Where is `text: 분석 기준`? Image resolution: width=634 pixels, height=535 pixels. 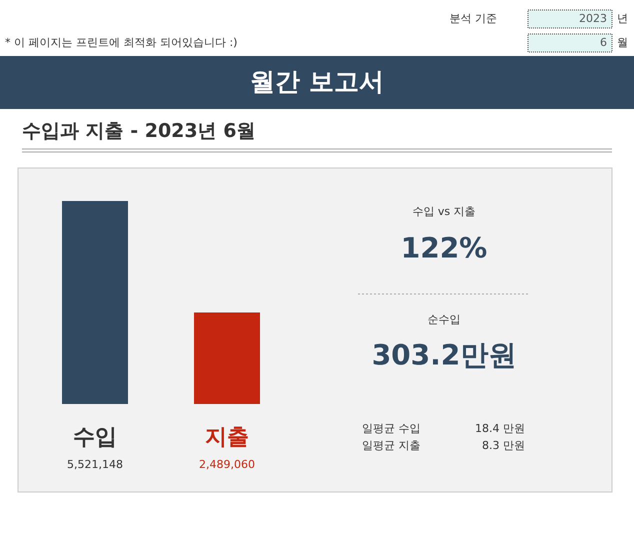 text: 분석 기준 is located at coordinates (473, 19).